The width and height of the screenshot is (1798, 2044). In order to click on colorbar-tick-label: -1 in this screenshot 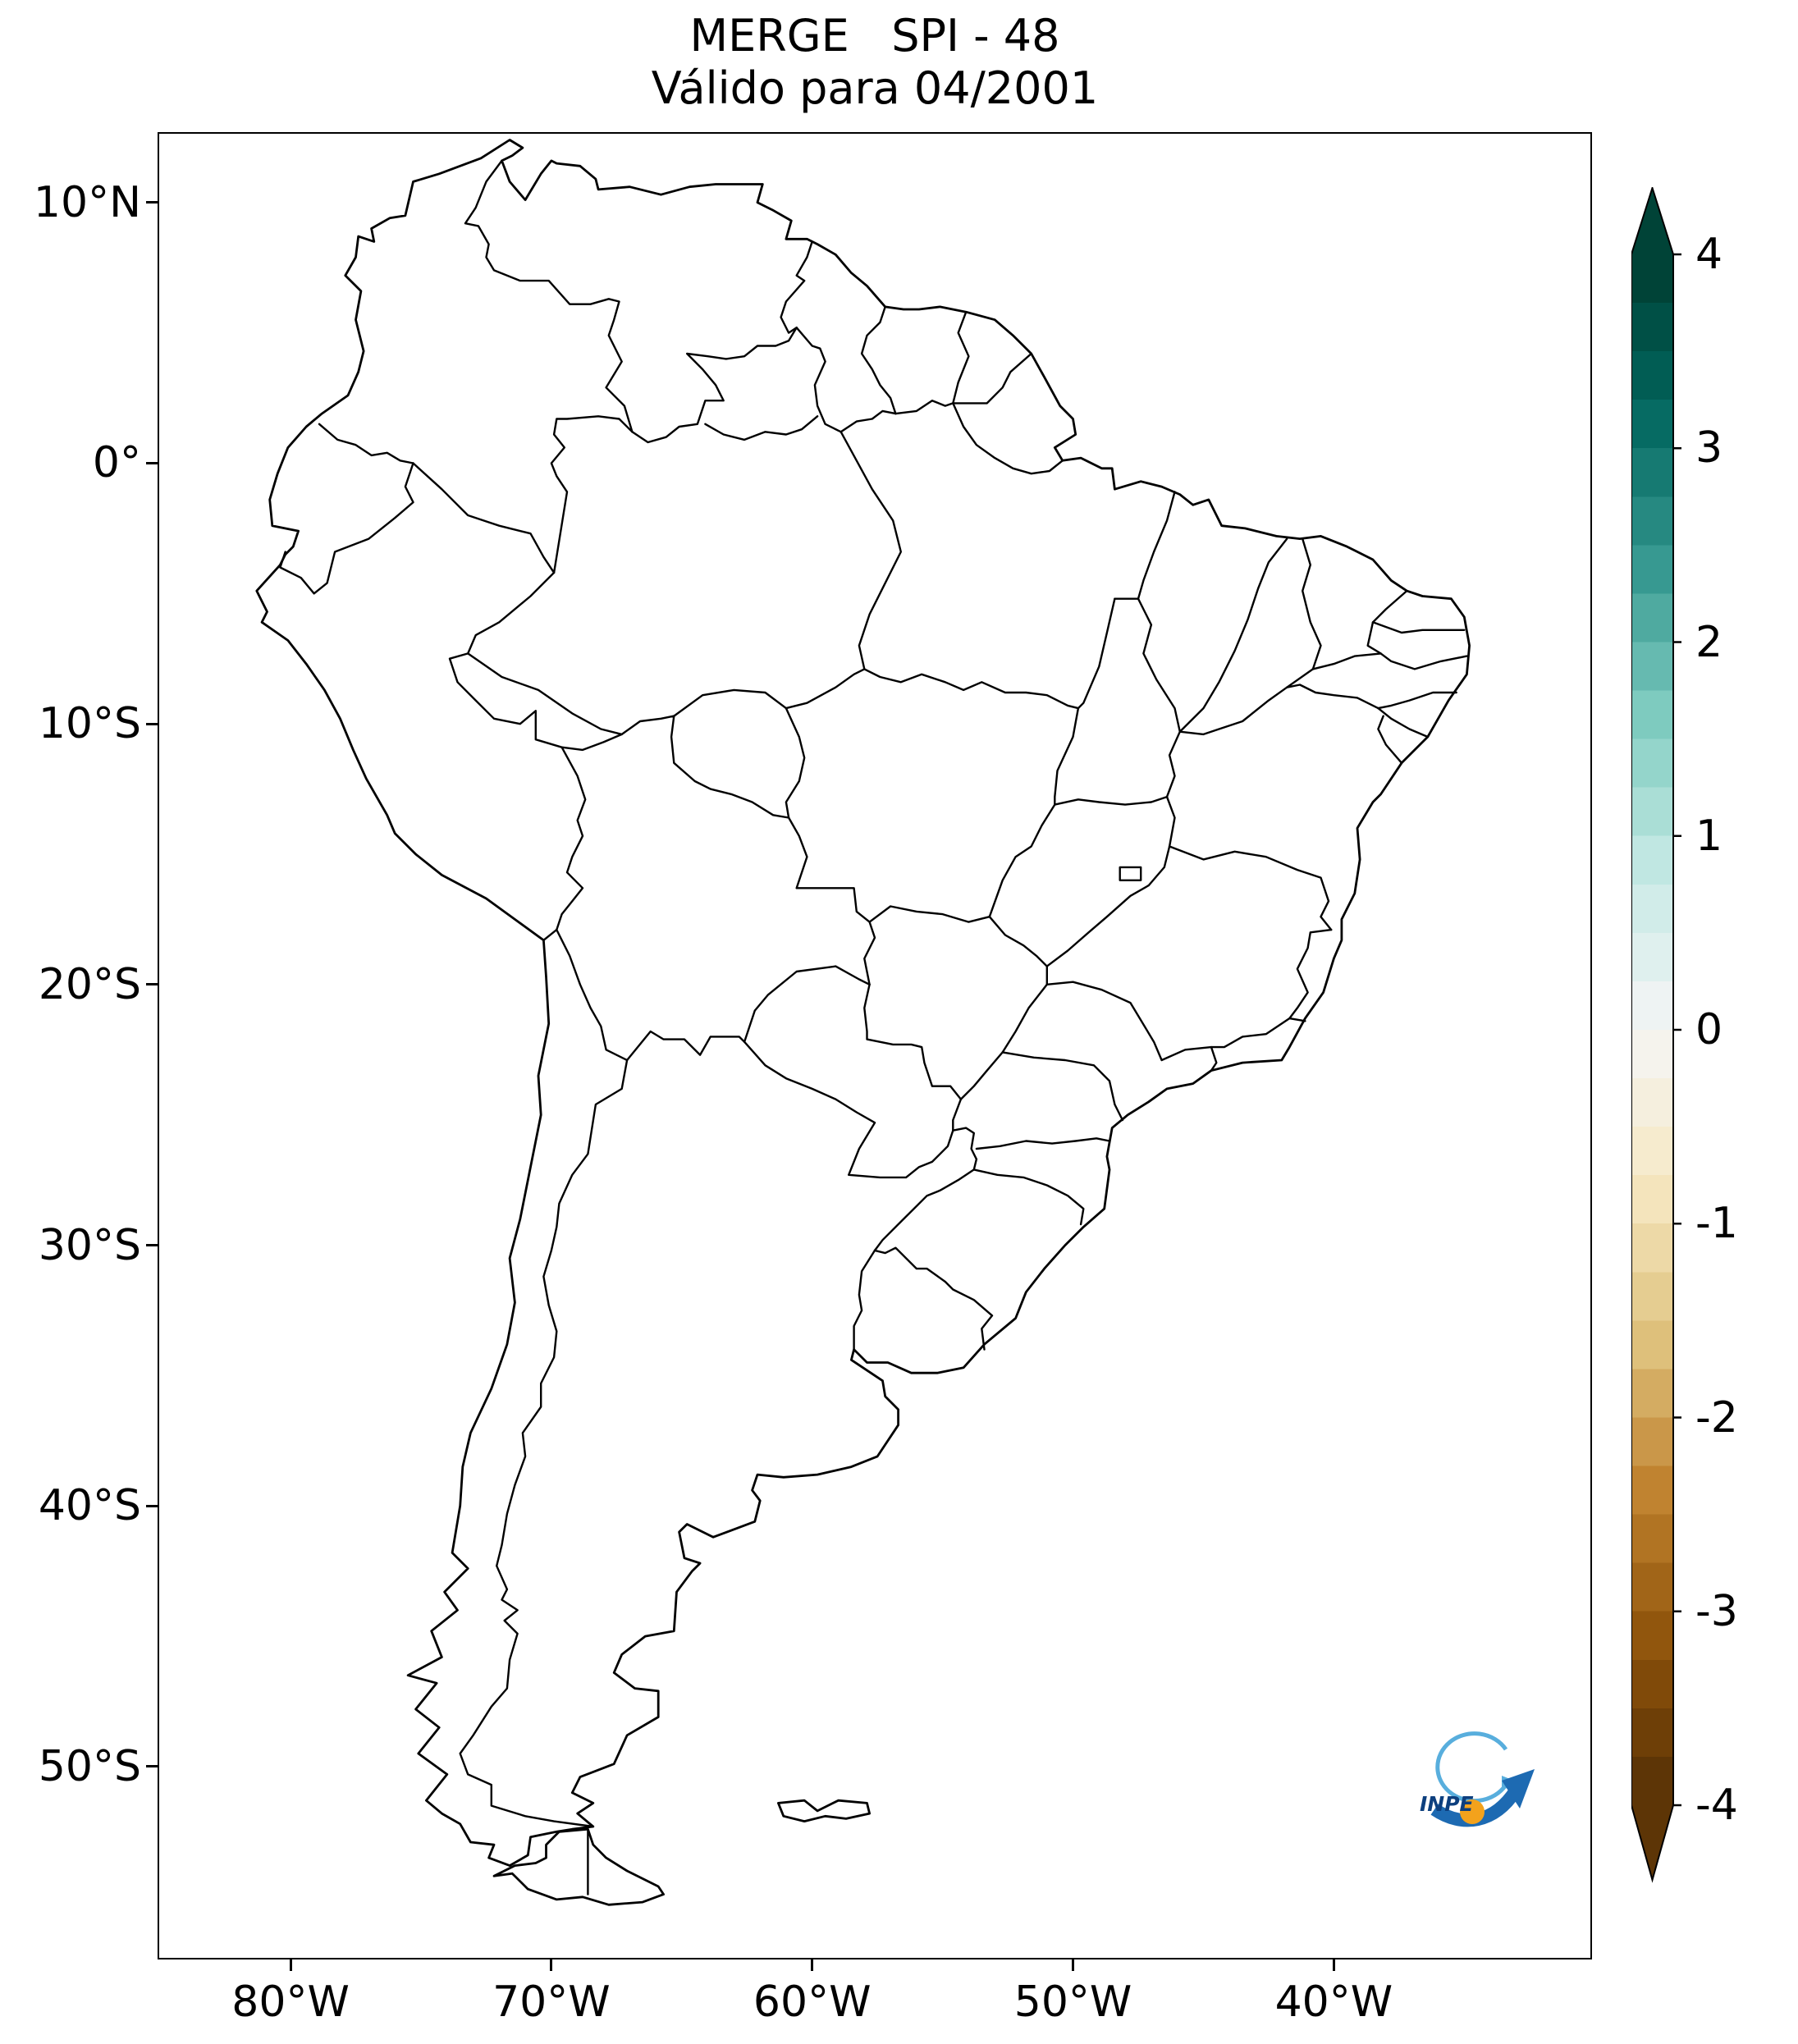, I will do `click(1716, 1224)`.